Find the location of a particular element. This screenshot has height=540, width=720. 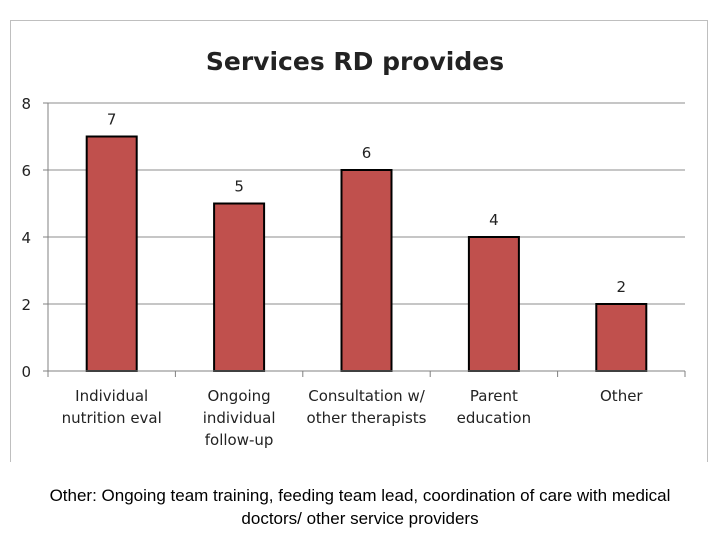

x-tick-label-3: Parent education is located at coordinates (494, 407).